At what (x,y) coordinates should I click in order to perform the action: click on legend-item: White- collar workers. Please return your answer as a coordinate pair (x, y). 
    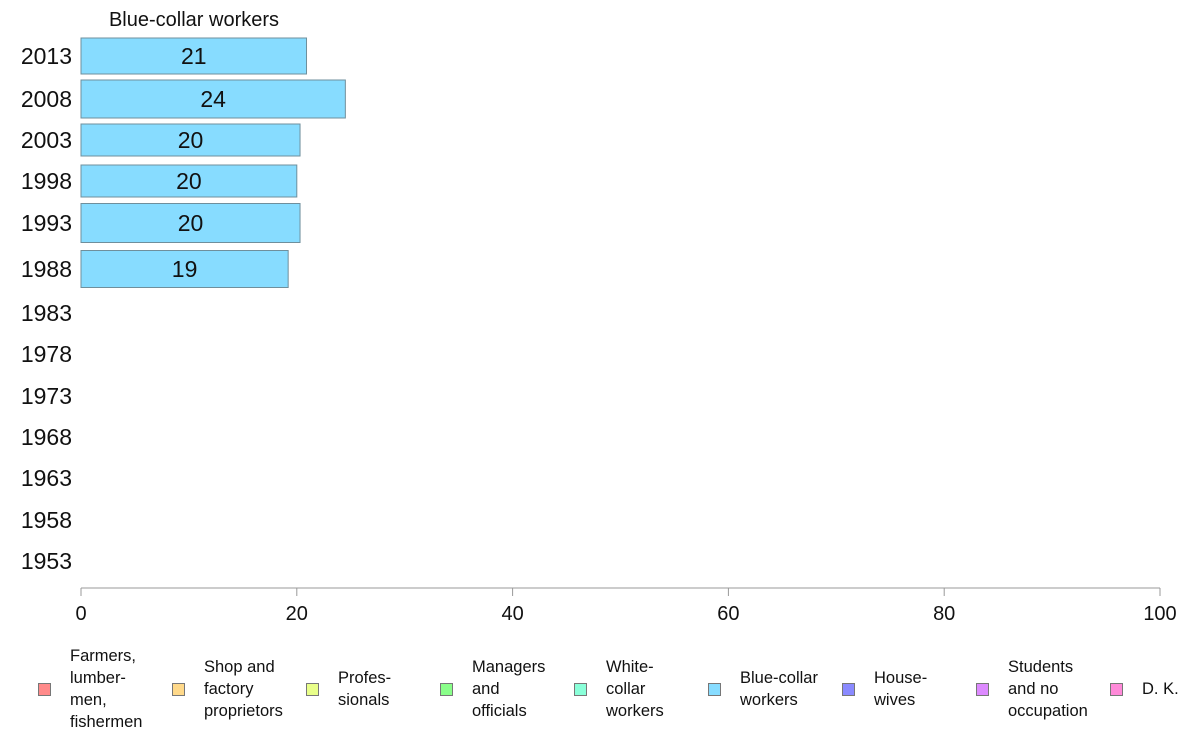
    Looking at the image, I should click on (619, 689).